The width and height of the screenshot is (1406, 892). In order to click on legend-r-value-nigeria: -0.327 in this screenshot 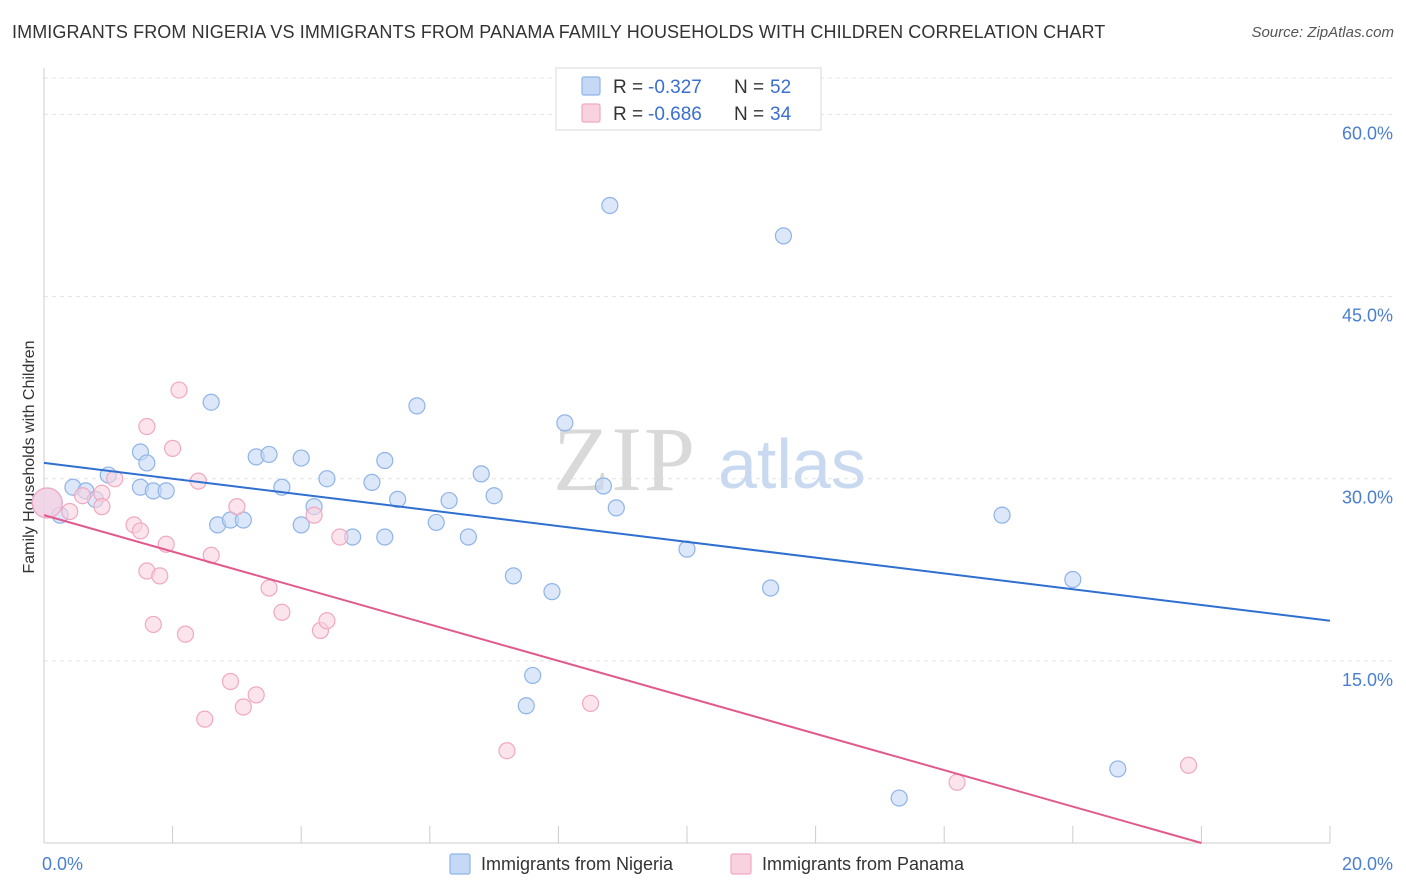, I will do `click(675, 87)`.